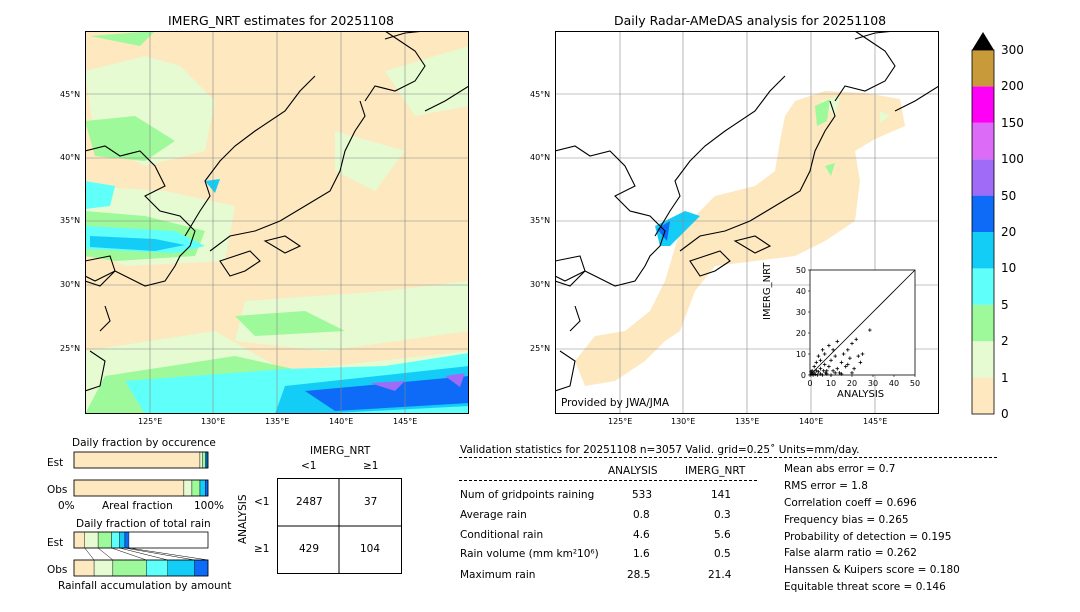  Describe the element at coordinates (540, 94) in the screenshot. I see `right-lat-label-45: 45°N` at that location.